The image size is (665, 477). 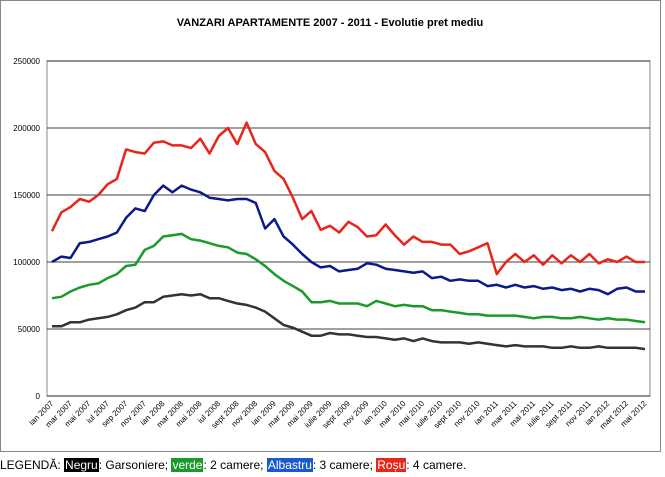 What do you see at coordinates (26, 128) in the screenshot?
I see `y-tick-label: 200000` at bounding box center [26, 128].